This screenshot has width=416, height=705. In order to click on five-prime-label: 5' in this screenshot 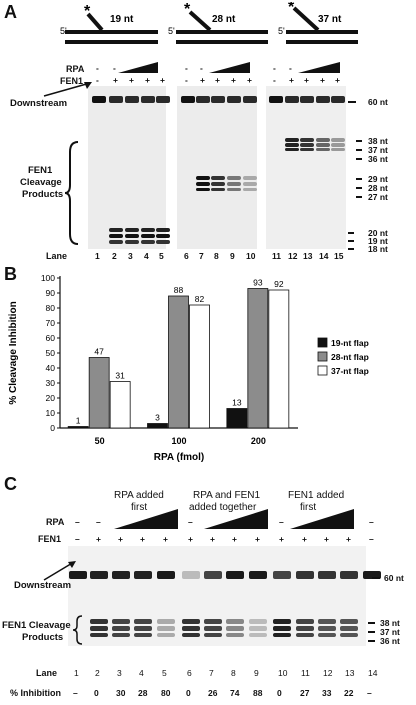, I will do `click(63, 31)`.